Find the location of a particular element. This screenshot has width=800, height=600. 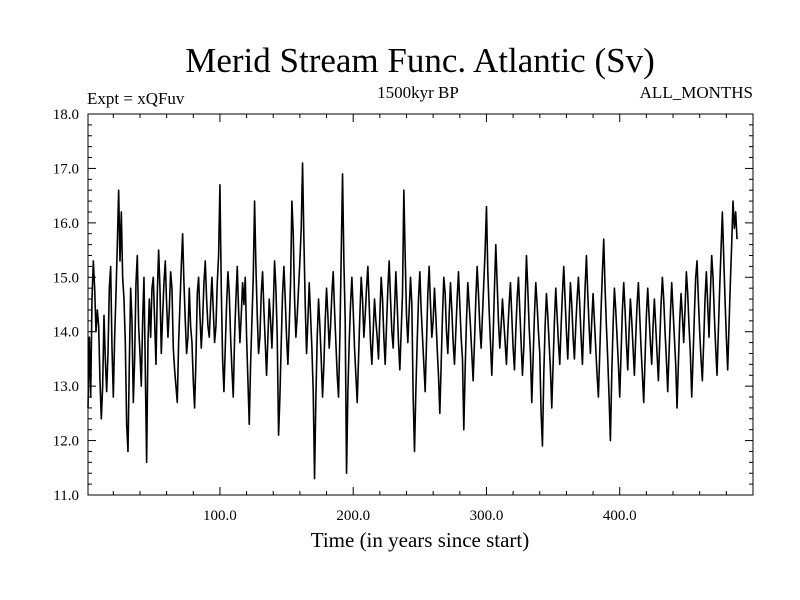

period-label: 1500kyr BP is located at coordinates (418, 92).